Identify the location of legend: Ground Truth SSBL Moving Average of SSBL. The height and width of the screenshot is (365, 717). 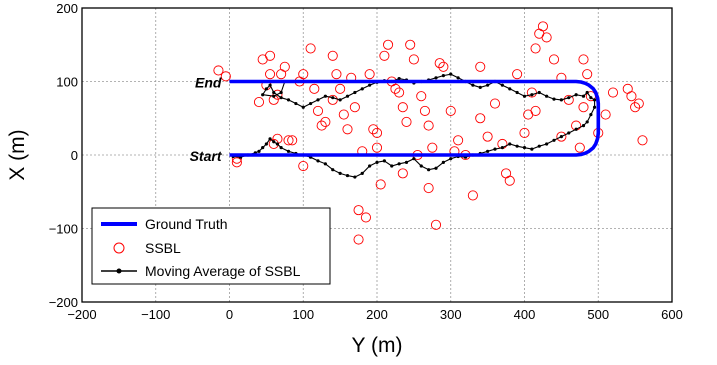
(211, 246).